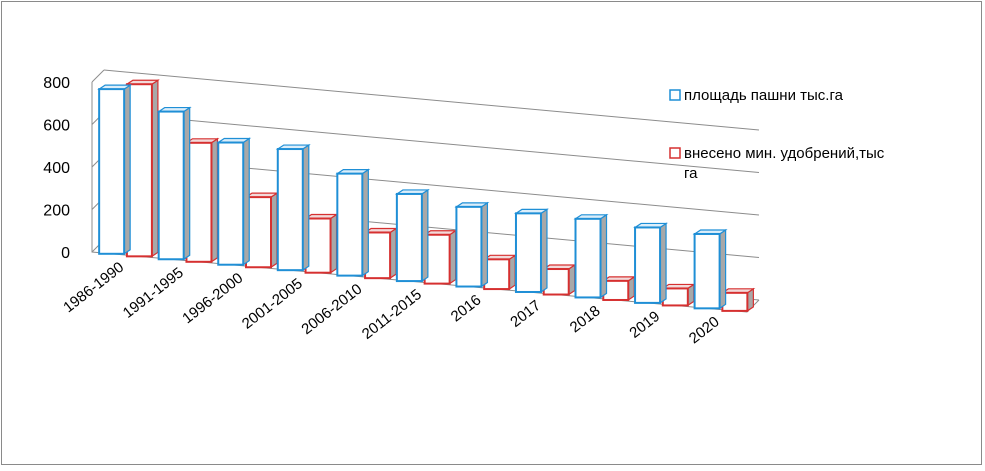 Image resolution: width=985 pixels, height=471 pixels. Describe the element at coordinates (272, 304) in the screenshot. I see `x-tick-label: 2001-2005` at that location.